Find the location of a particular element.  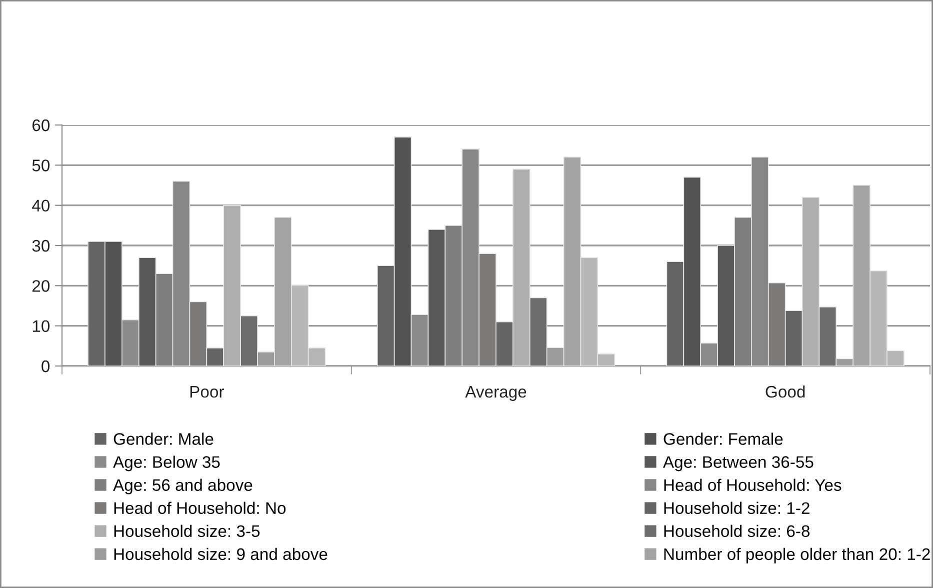

y-tick-label: 50 is located at coordinates (41, 166).